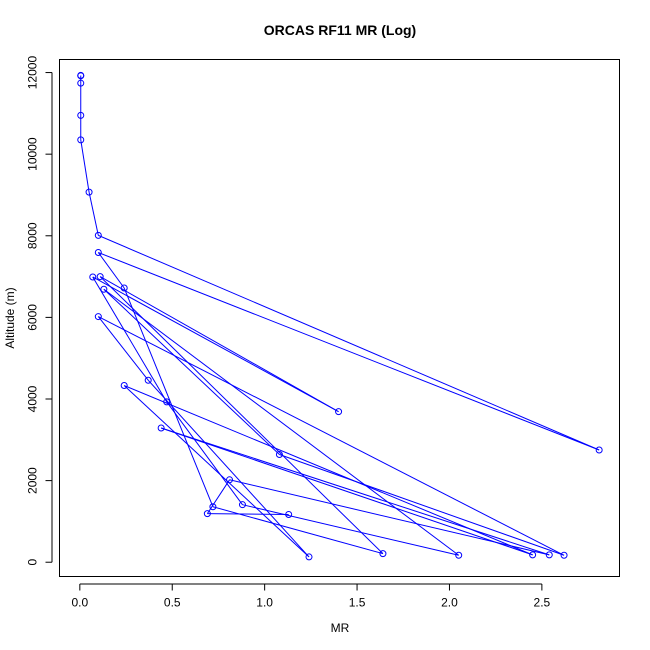 The height and width of the screenshot is (650, 650). I want to click on x-tick-label: 2.0, so click(449, 603).